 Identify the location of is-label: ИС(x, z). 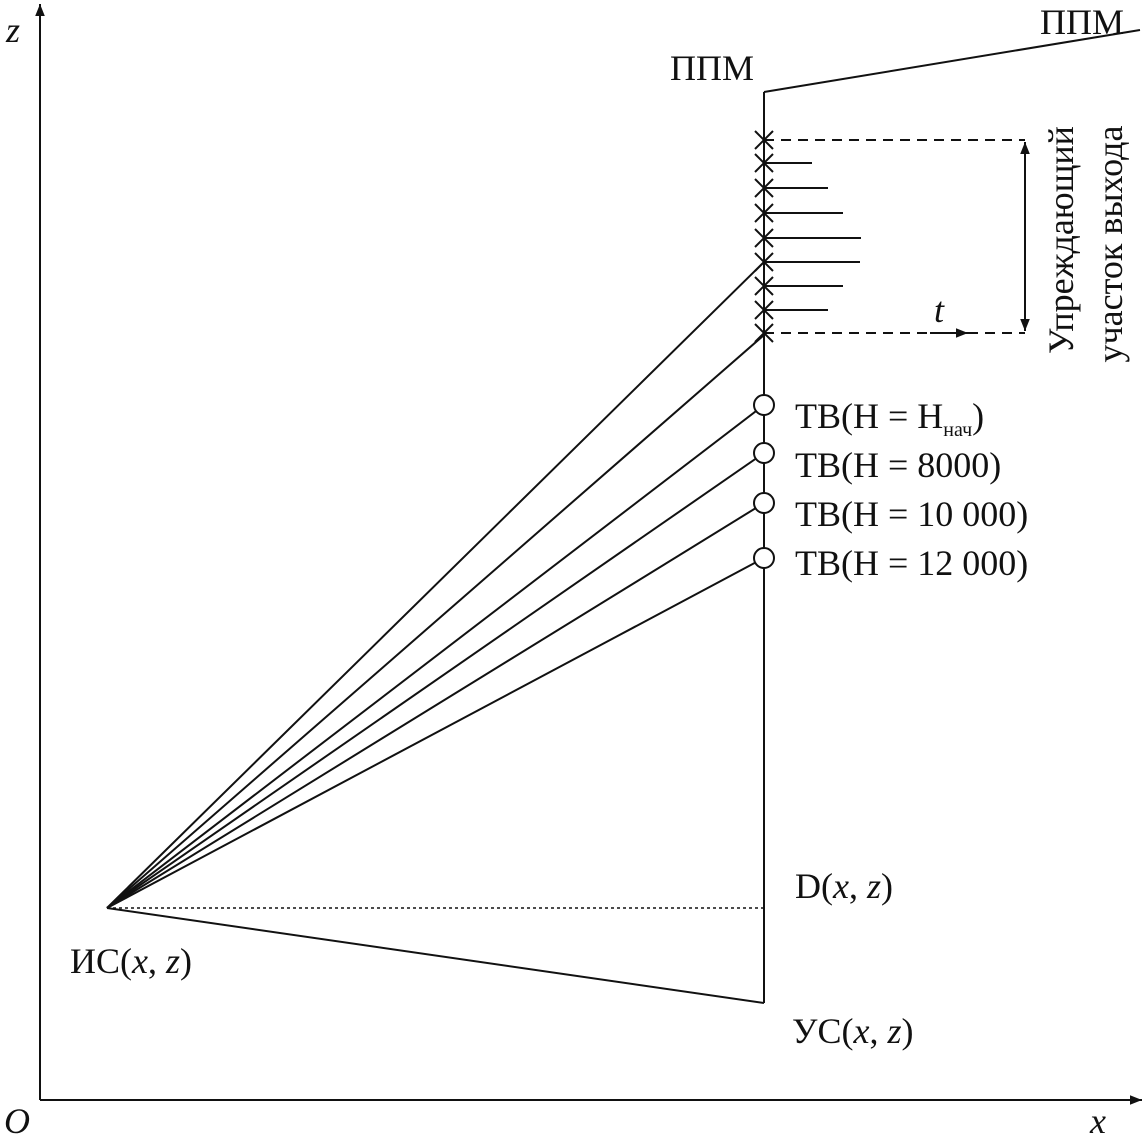
(131, 961).